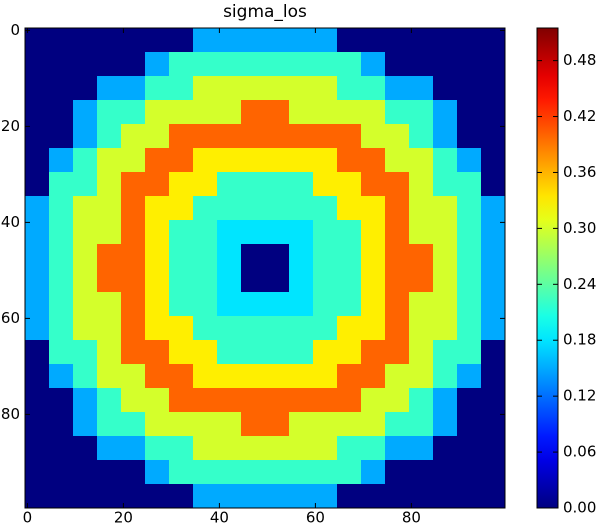  What do you see at coordinates (579, 508) in the screenshot?
I see `colorbar-tick-label: 0.00` at bounding box center [579, 508].